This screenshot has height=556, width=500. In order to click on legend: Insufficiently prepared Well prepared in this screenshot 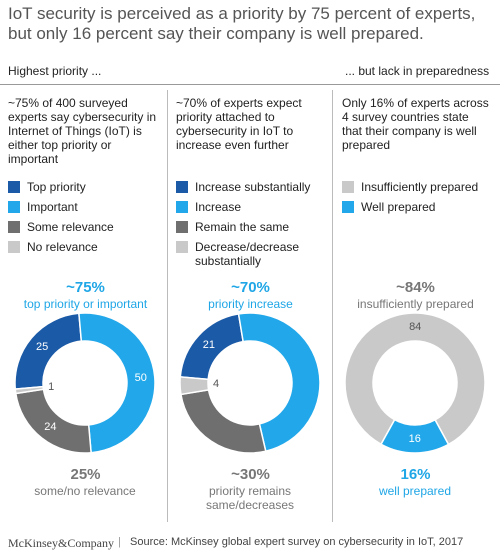, I will do `click(419, 200)`.